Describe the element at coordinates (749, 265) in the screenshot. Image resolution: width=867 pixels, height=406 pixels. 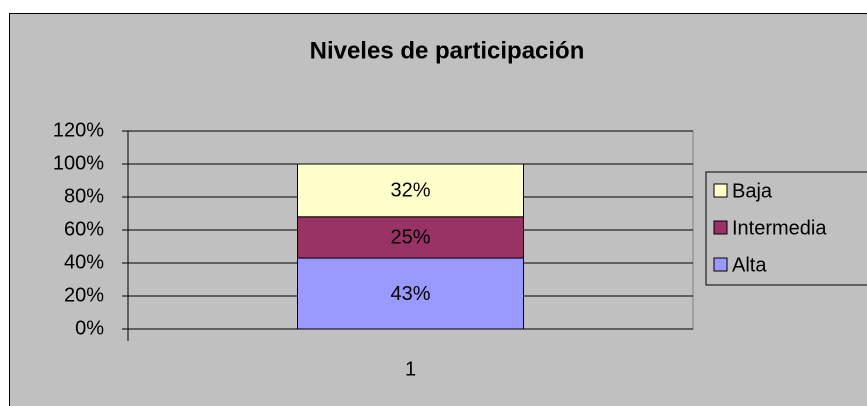
I see `legend-label: Alta` at that location.